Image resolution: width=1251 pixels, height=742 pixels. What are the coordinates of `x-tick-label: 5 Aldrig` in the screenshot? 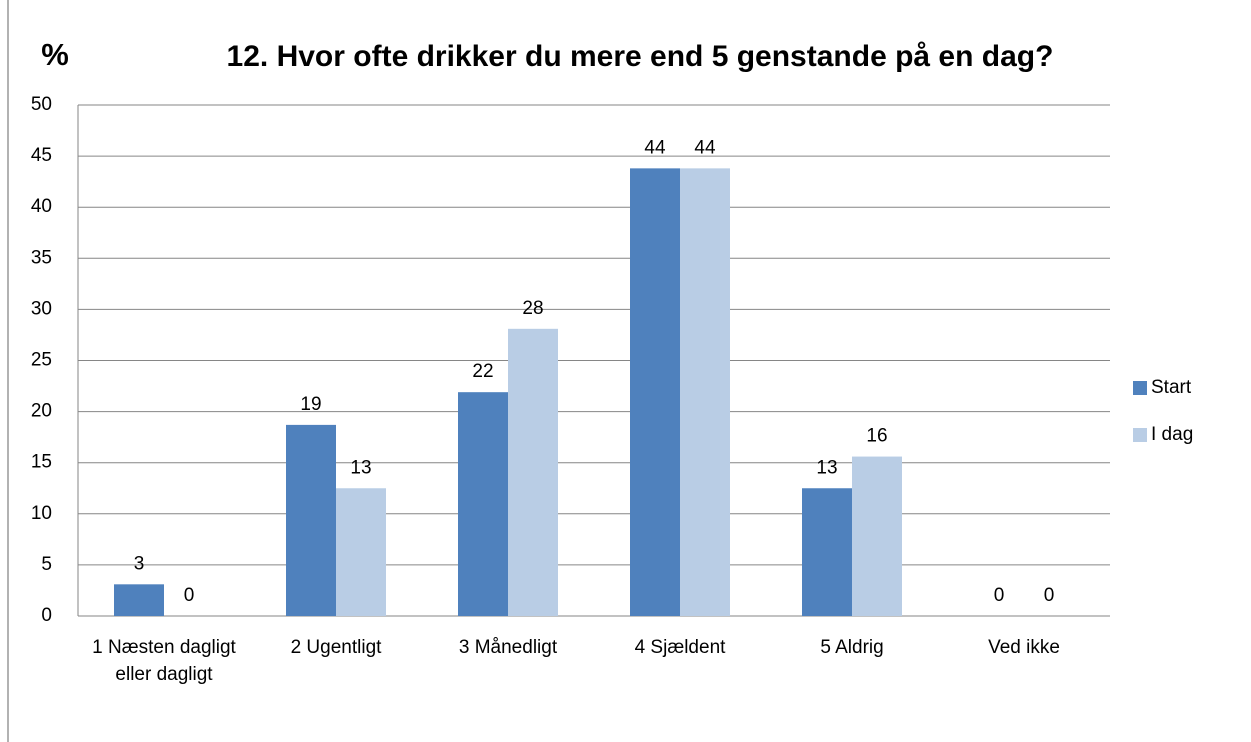 It's located at (852, 647).